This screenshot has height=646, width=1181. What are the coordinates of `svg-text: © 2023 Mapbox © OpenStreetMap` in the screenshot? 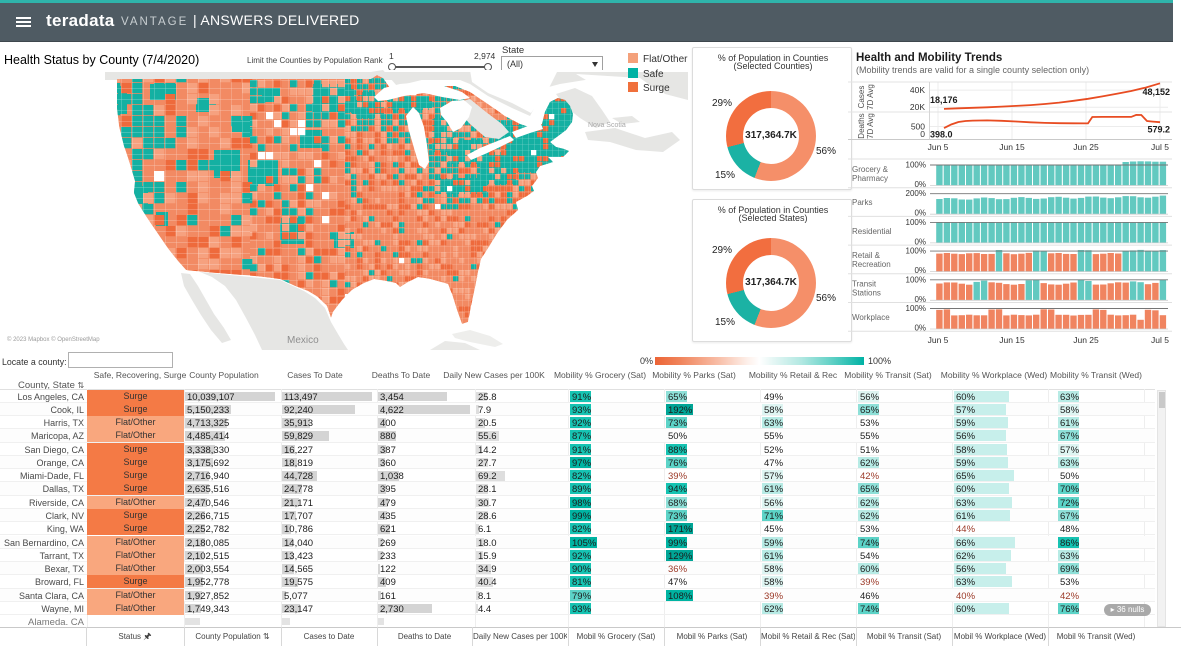 It's located at (53, 339).